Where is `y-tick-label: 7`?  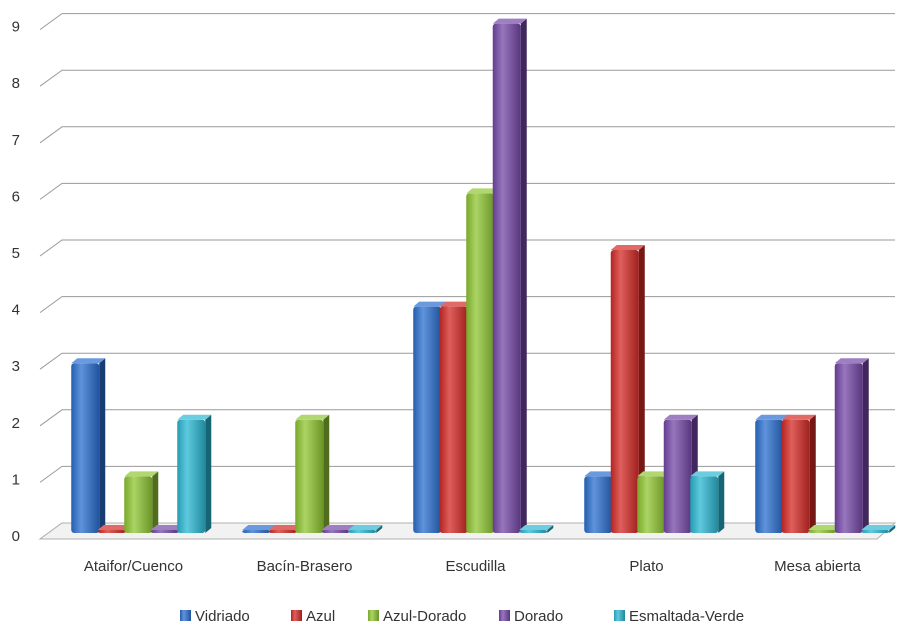 y-tick-label: 7 is located at coordinates (16, 140).